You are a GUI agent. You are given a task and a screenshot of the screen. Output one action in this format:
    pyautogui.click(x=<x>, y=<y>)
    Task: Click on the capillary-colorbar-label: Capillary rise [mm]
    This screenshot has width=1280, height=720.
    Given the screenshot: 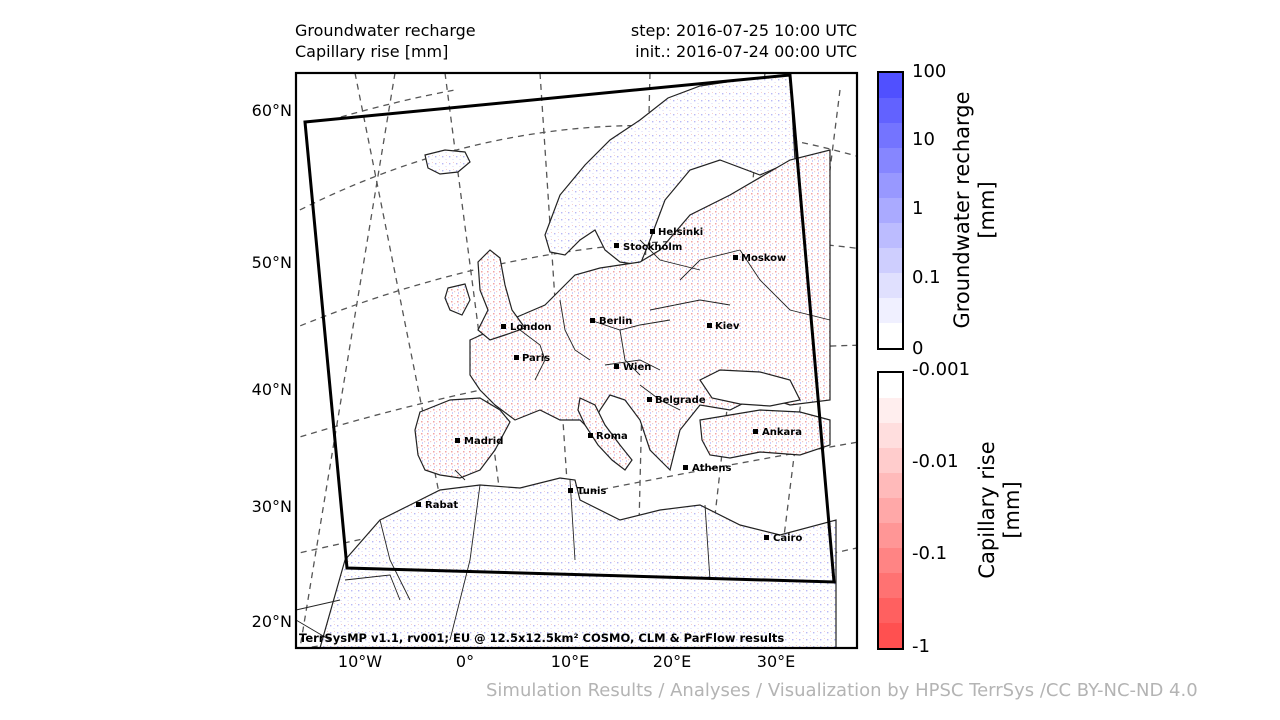 What is the action you would take?
    pyautogui.click(x=1000, y=510)
    